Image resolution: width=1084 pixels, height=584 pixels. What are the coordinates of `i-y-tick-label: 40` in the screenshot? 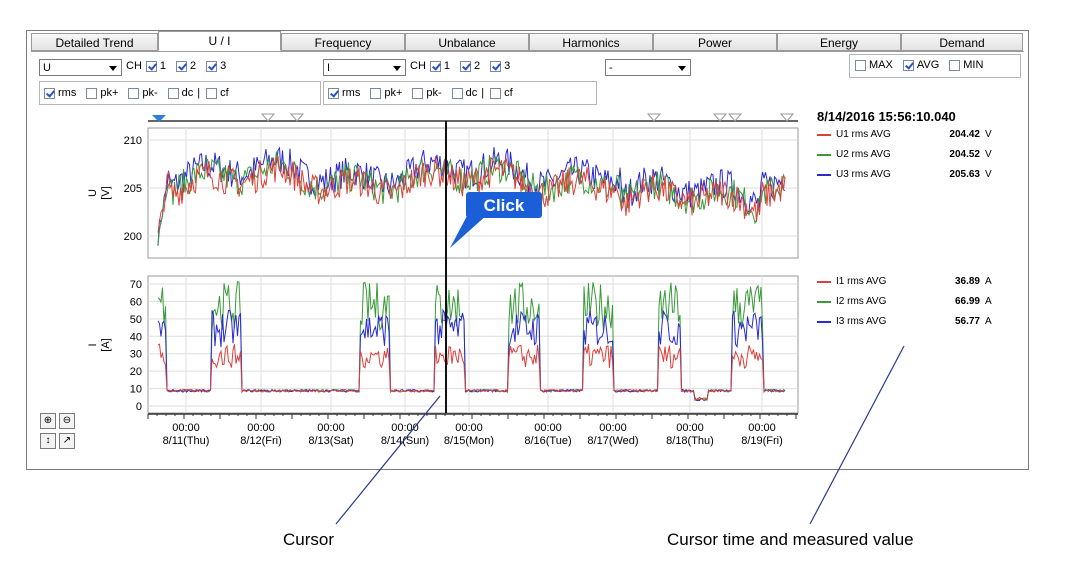 It's located at (136, 337).